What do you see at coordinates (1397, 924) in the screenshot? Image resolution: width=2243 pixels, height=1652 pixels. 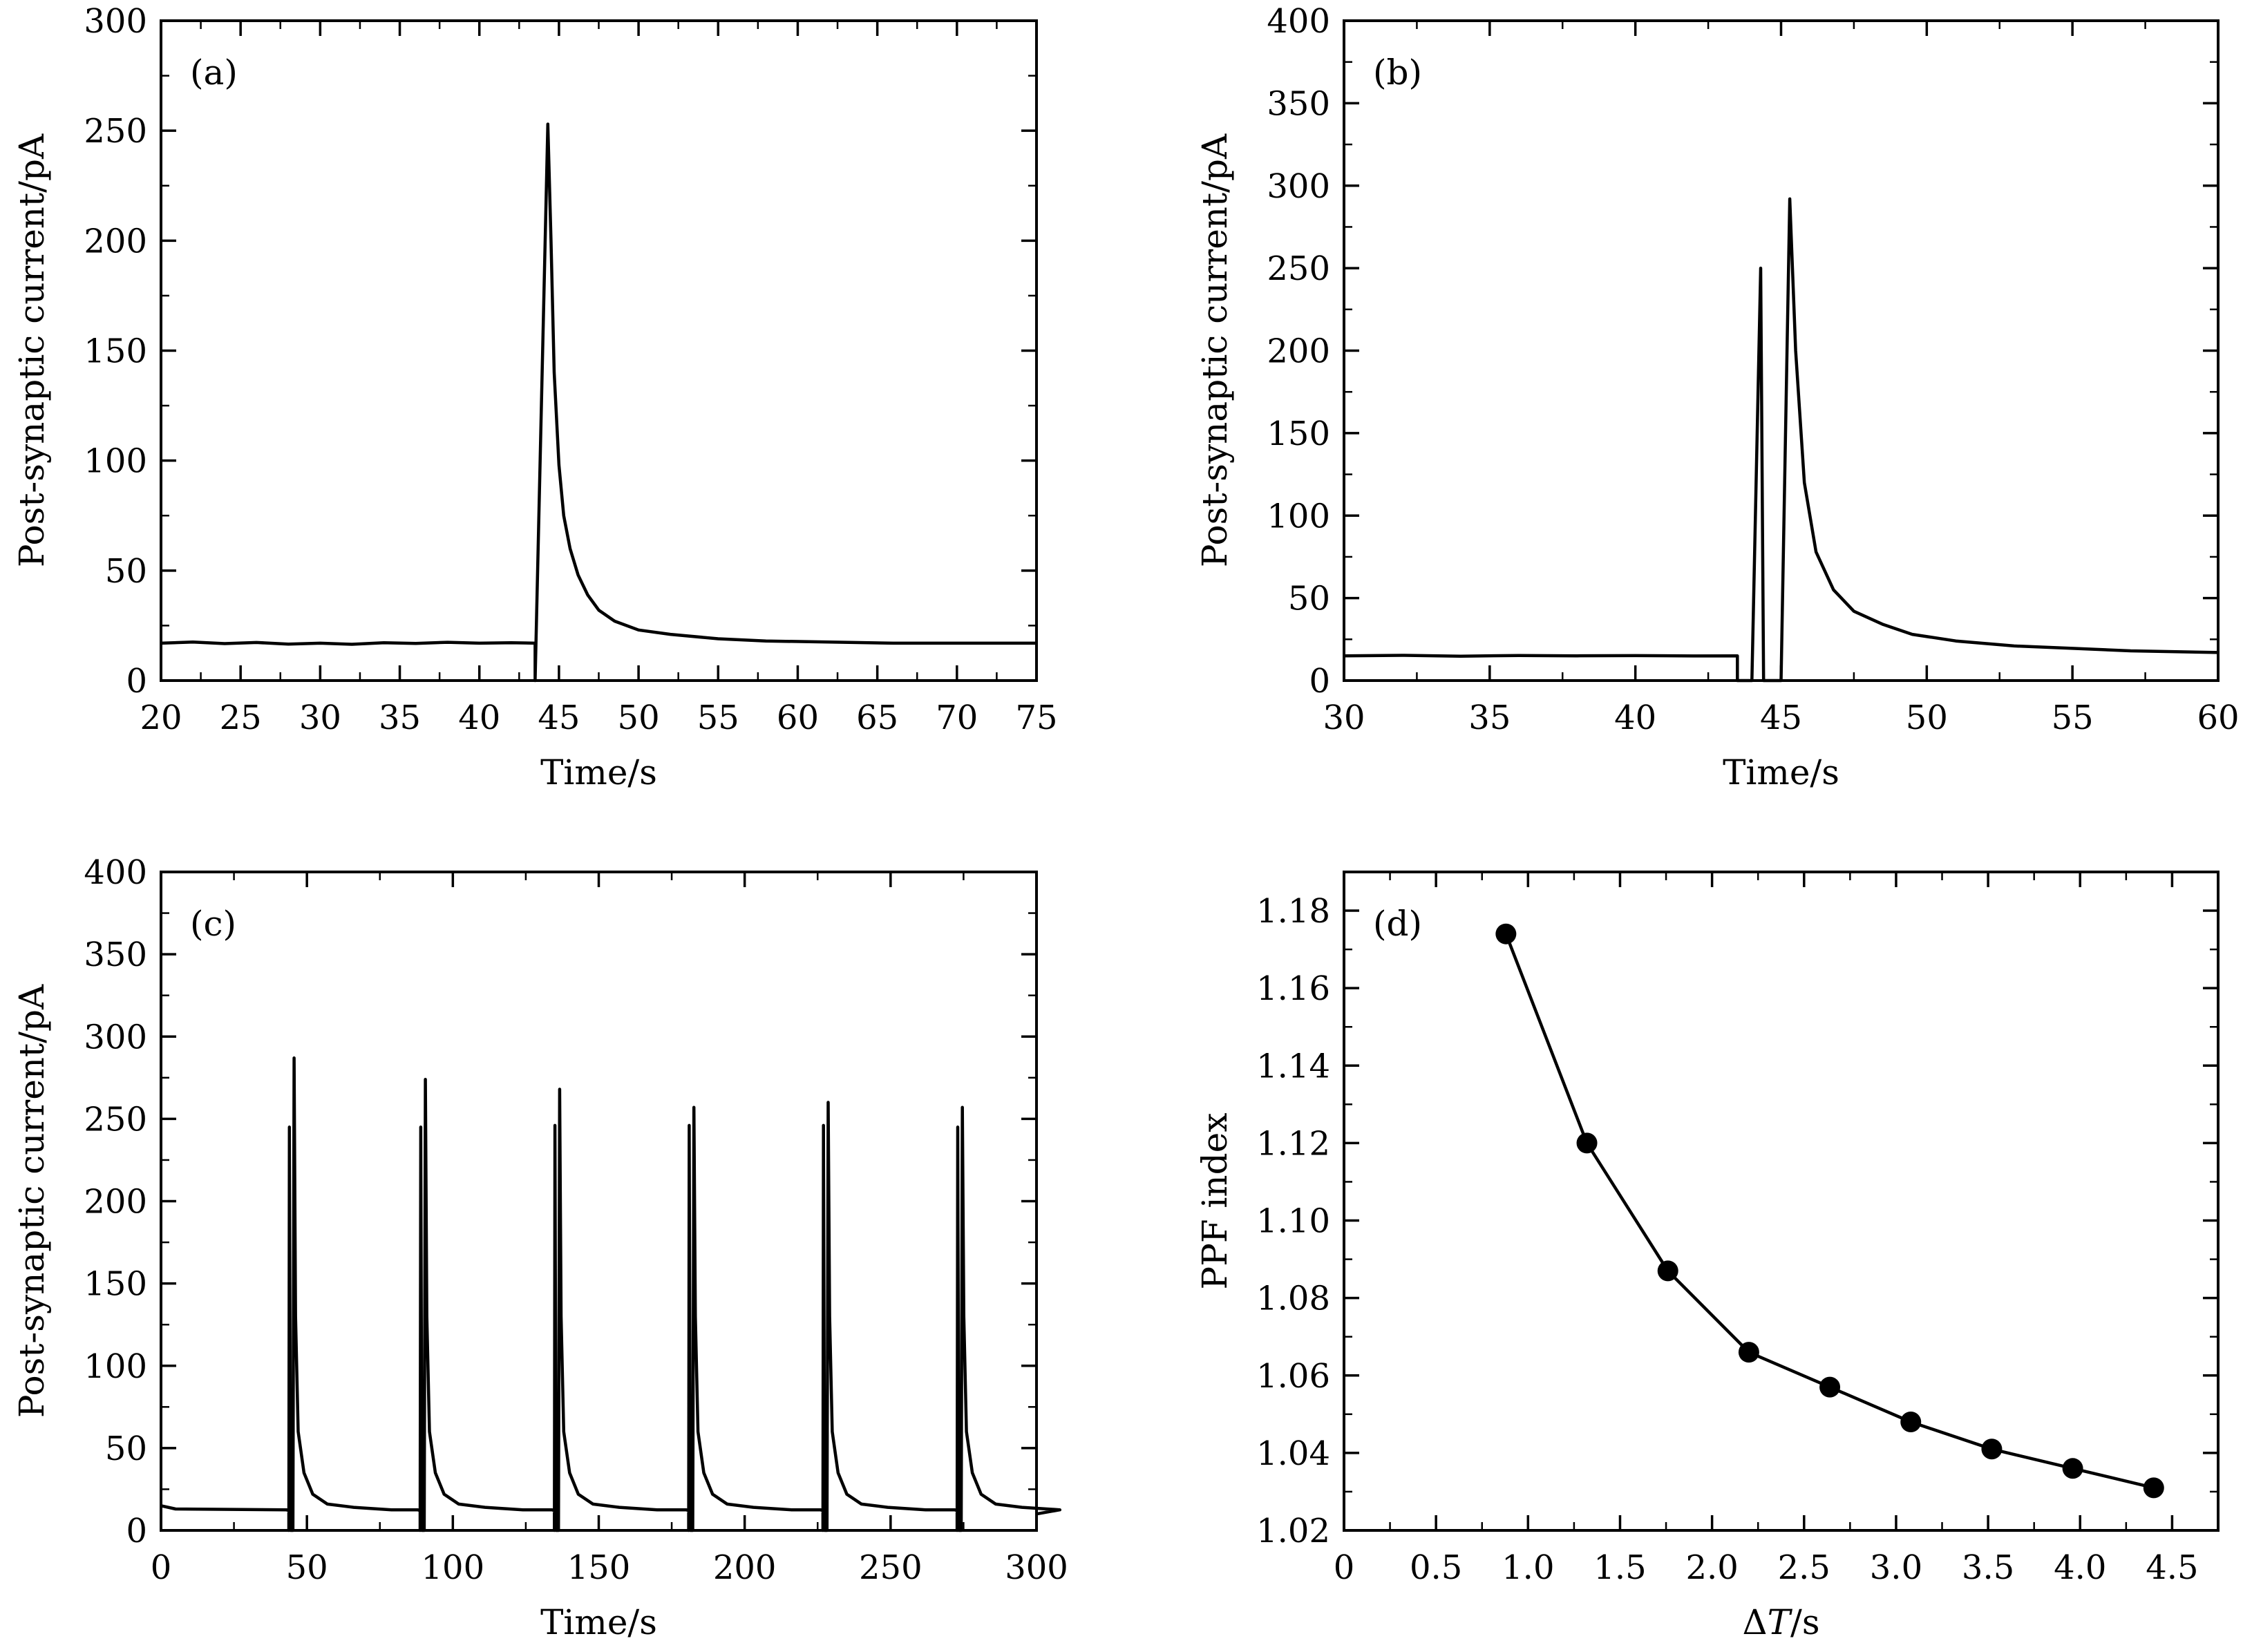 I see `panel-tag: (d)` at bounding box center [1397, 924].